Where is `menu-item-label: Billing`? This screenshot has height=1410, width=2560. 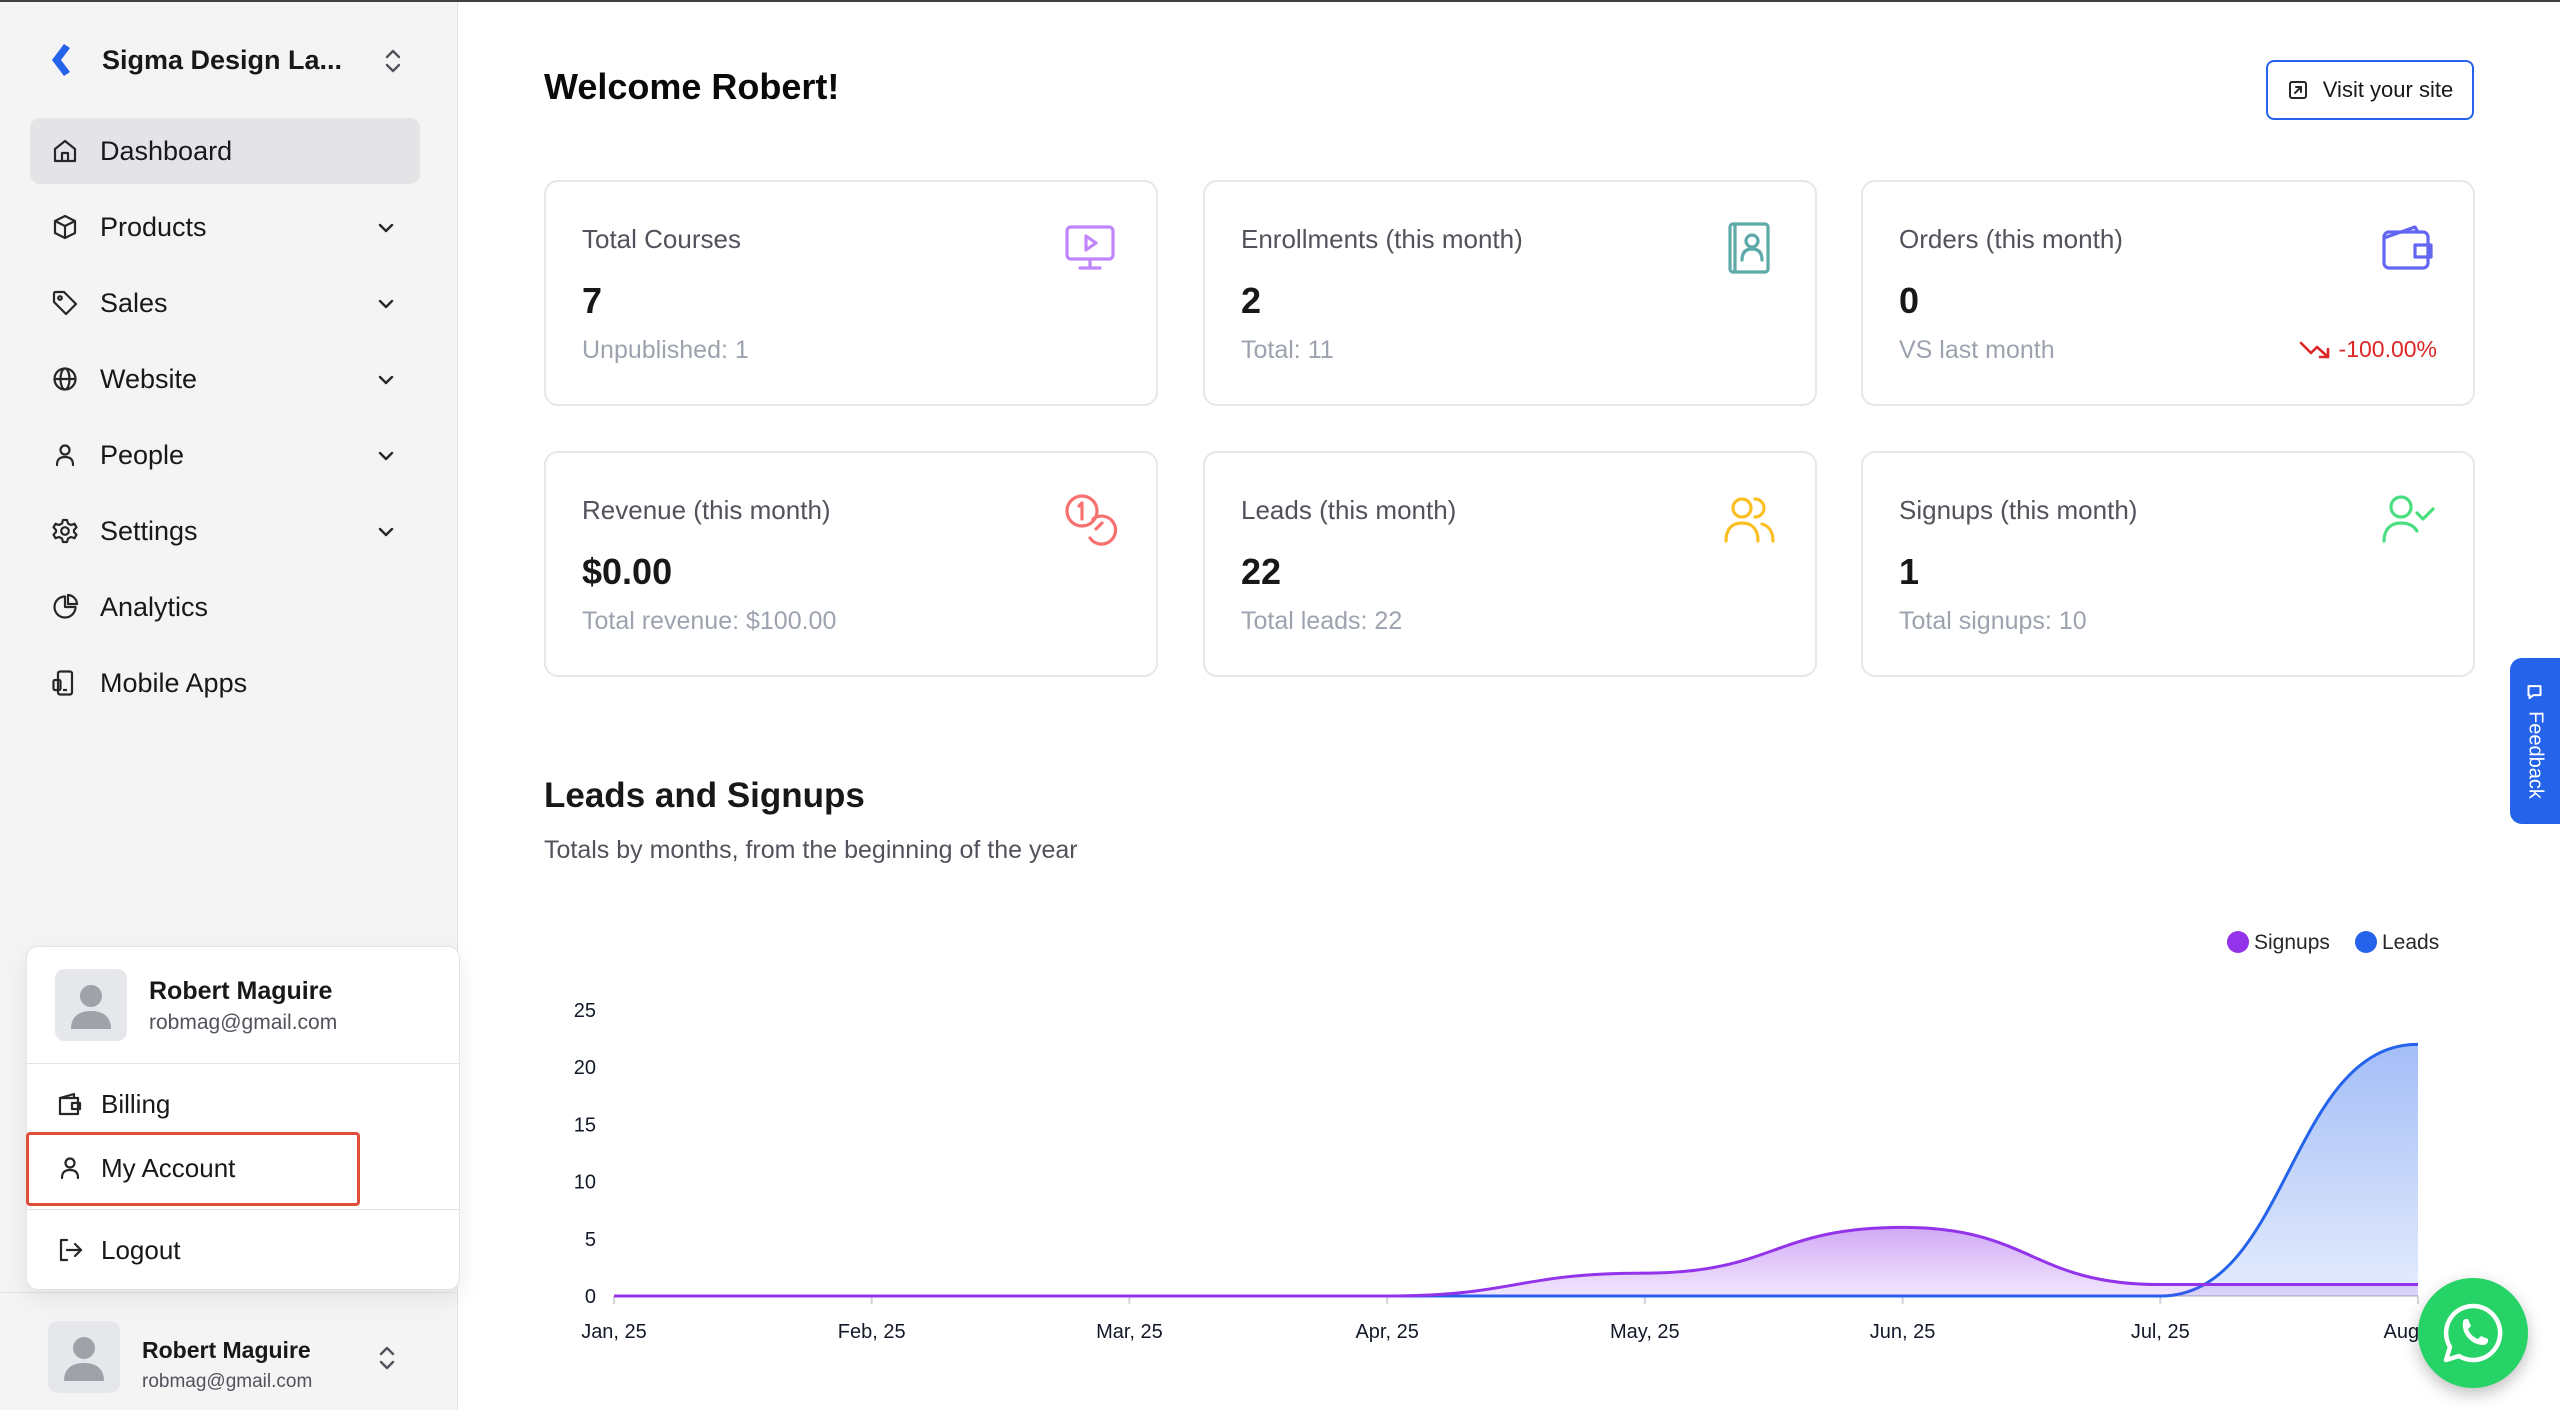 menu-item-label: Billing is located at coordinates (136, 1103).